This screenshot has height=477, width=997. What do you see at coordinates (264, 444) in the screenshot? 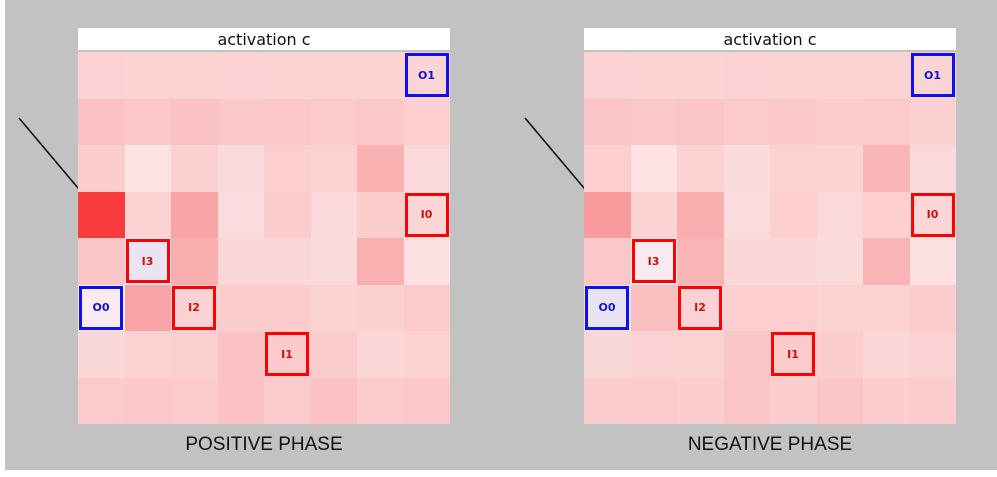
I see `phase-label: POSITIVE PHASE` at bounding box center [264, 444].